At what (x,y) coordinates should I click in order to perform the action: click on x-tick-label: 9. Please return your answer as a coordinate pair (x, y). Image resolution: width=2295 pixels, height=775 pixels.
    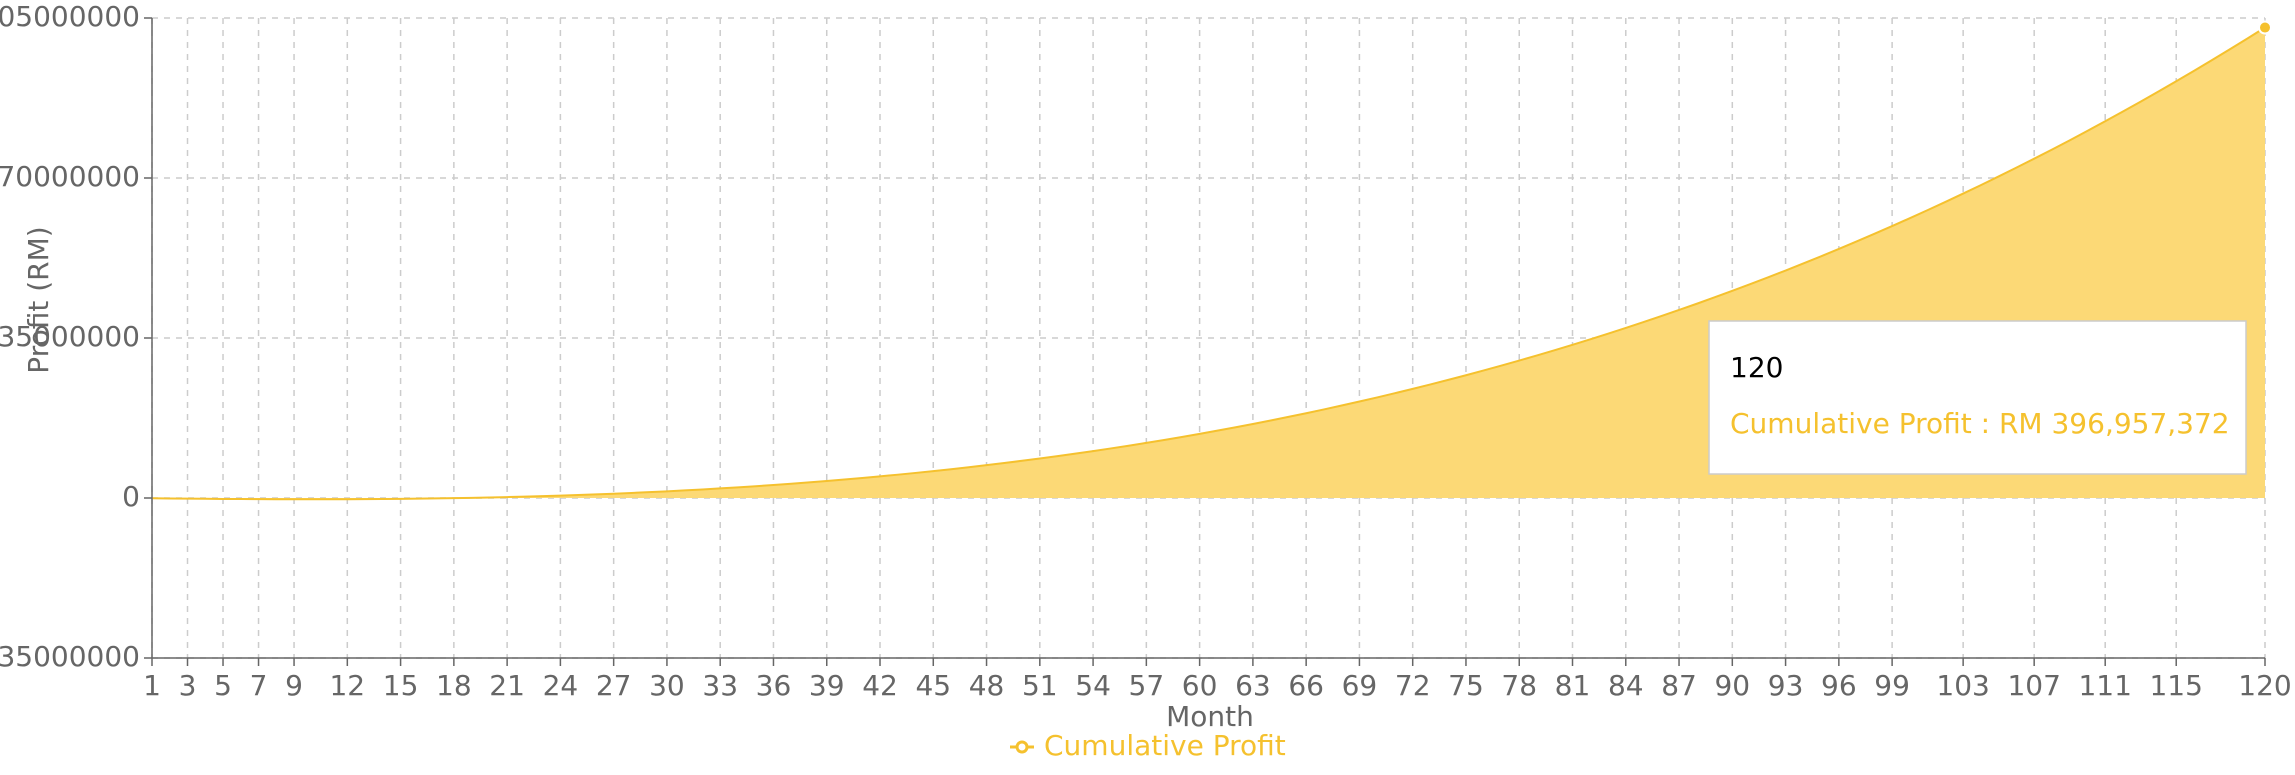
    Looking at the image, I should click on (294, 685).